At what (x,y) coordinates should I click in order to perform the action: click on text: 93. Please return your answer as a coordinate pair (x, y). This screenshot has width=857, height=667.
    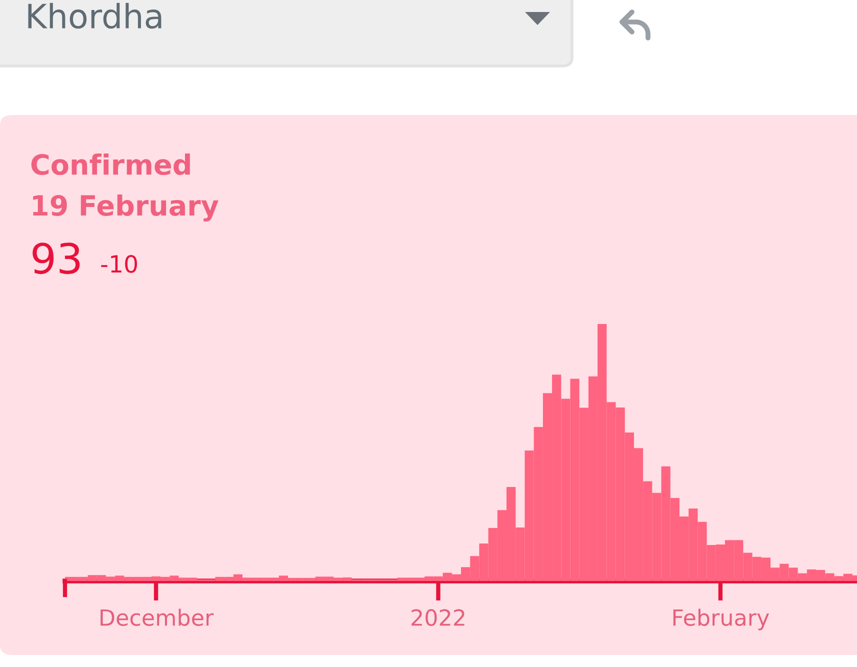
    Looking at the image, I should click on (56, 258).